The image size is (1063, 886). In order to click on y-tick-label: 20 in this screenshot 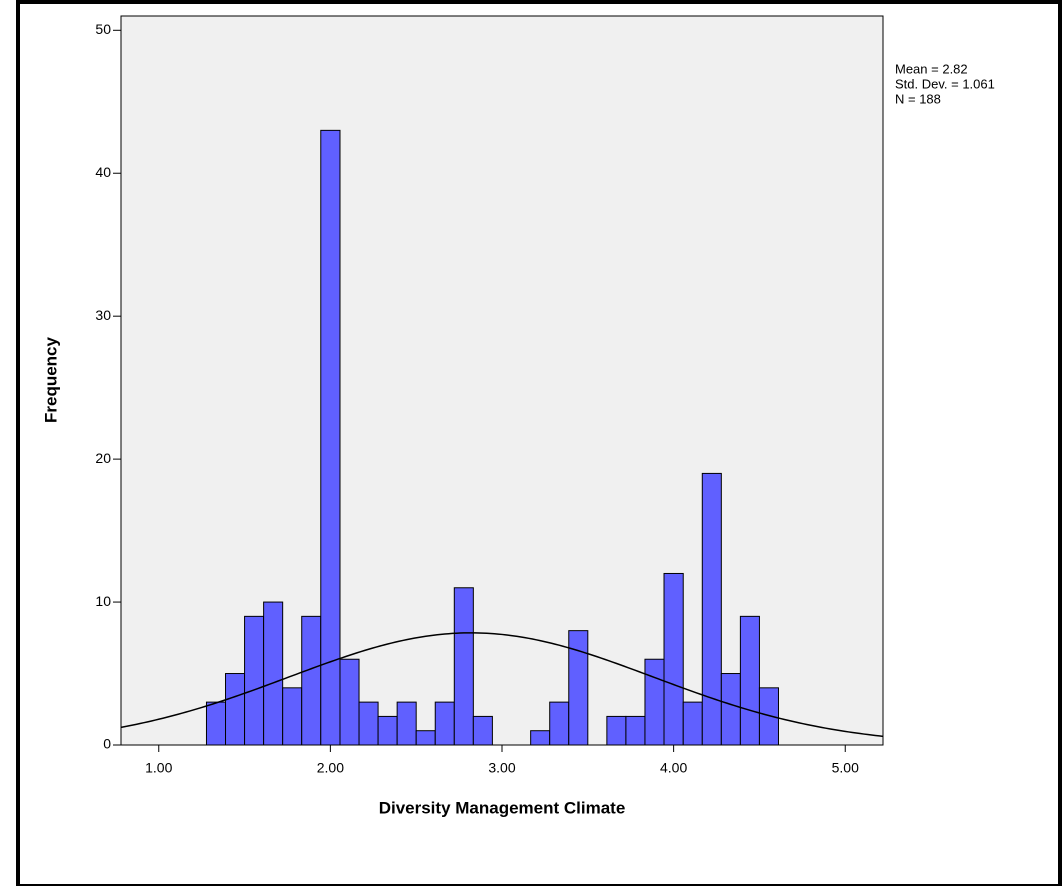, I will do `click(103, 458)`.